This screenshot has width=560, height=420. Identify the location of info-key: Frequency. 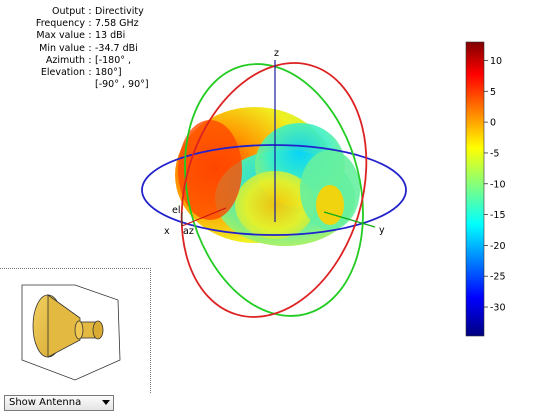
(60, 24).